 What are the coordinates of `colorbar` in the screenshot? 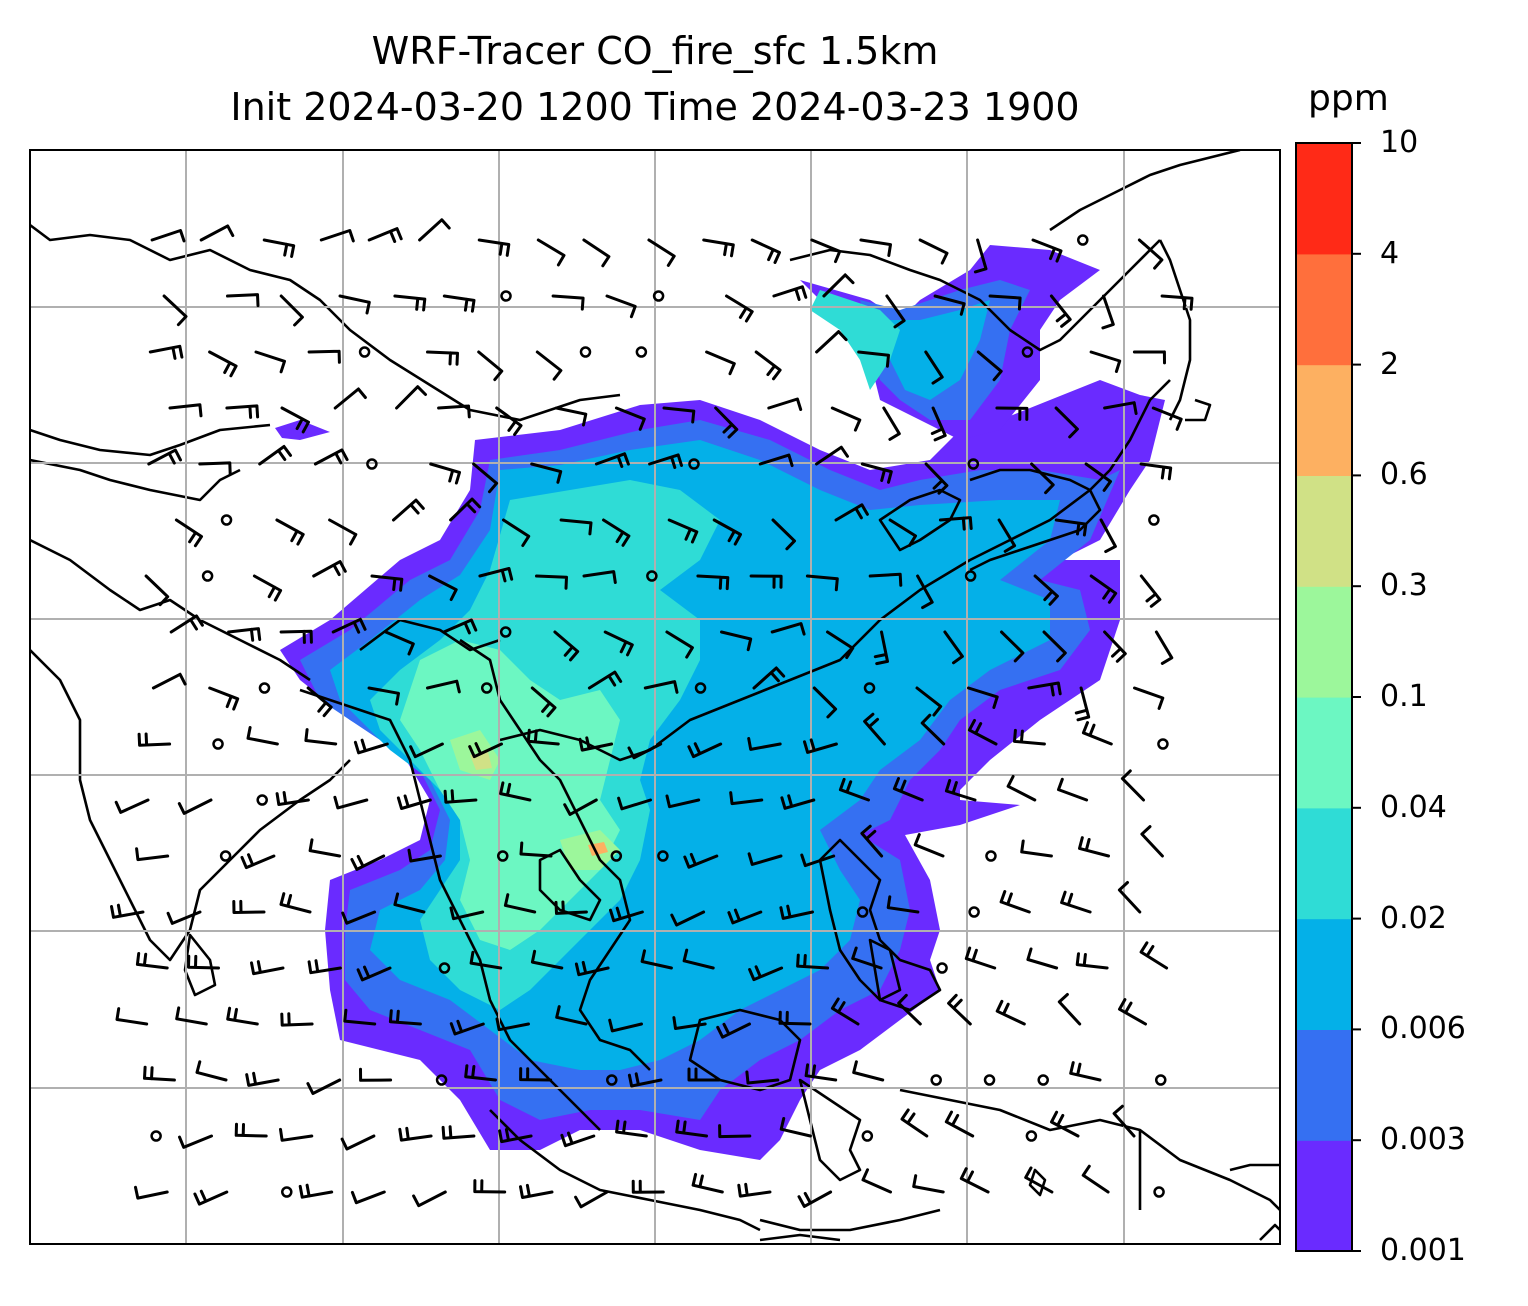 It's located at (1328, 697).